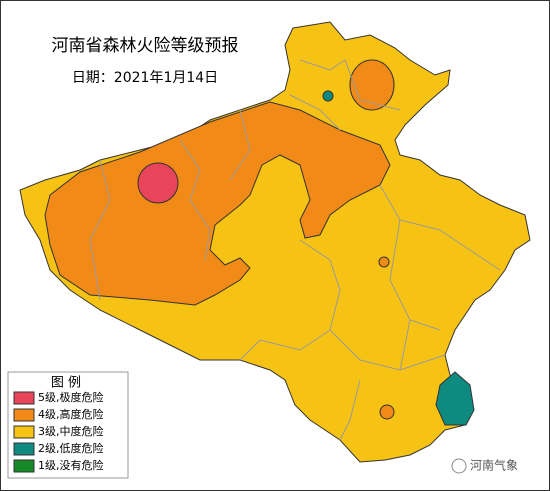  What do you see at coordinates (145, 78) in the screenshot?
I see `map-date: 日期：2021年1月14日` at bounding box center [145, 78].